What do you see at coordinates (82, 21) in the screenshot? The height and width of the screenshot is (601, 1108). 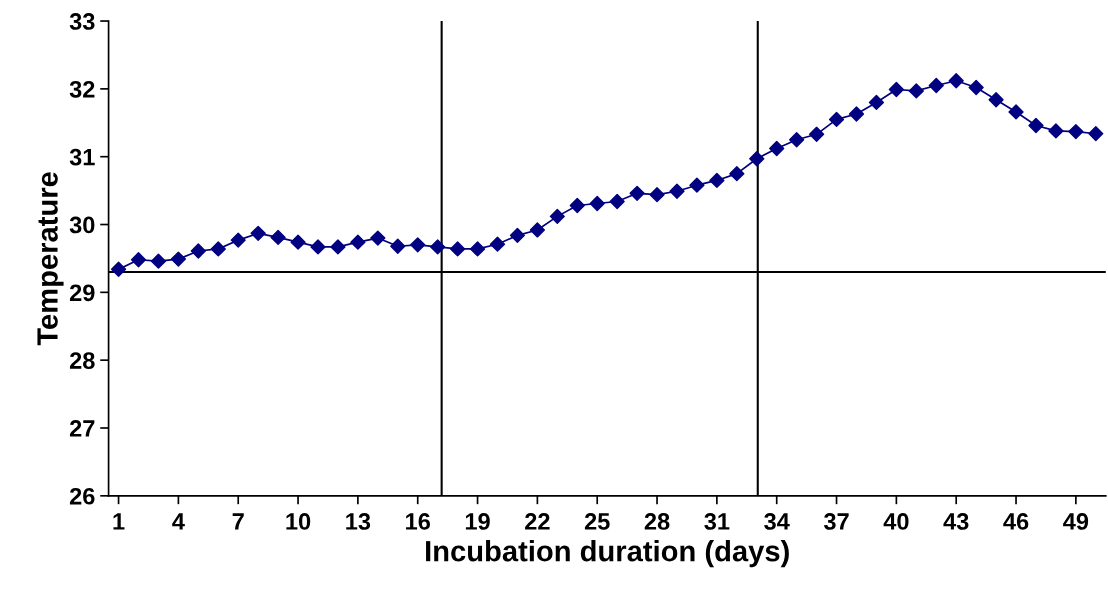 I see `y-tick-label: 33` at bounding box center [82, 21].